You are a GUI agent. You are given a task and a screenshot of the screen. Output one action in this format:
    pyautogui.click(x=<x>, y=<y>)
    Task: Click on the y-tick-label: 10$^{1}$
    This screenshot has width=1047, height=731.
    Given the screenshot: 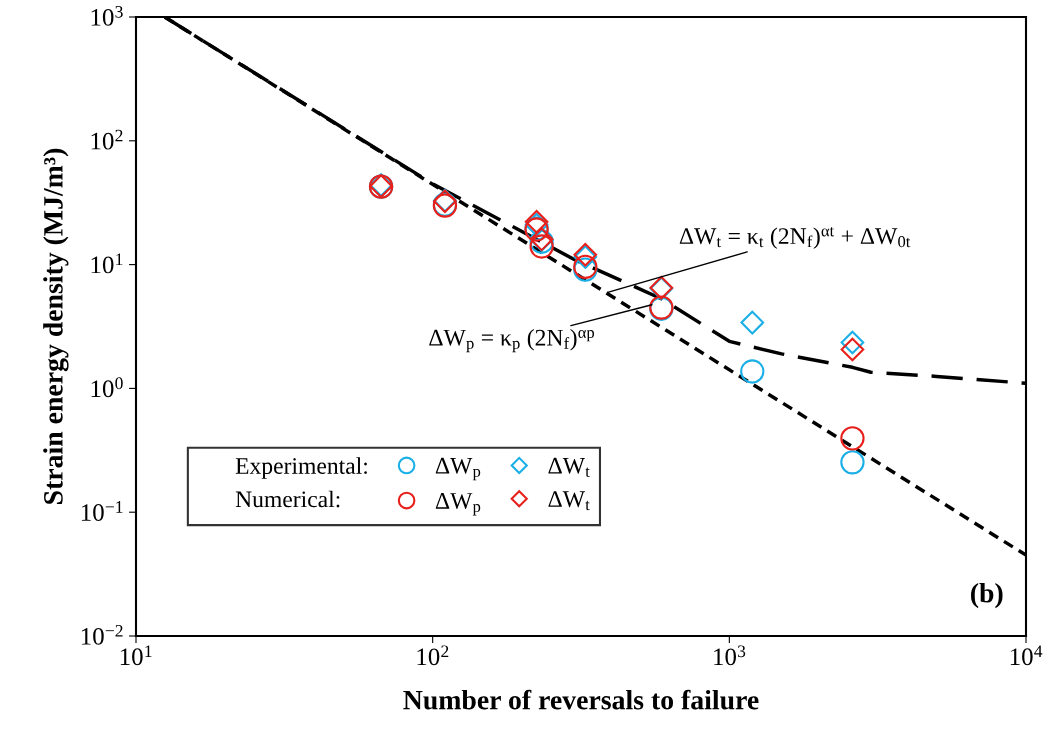 What is the action you would take?
    pyautogui.click(x=107, y=263)
    